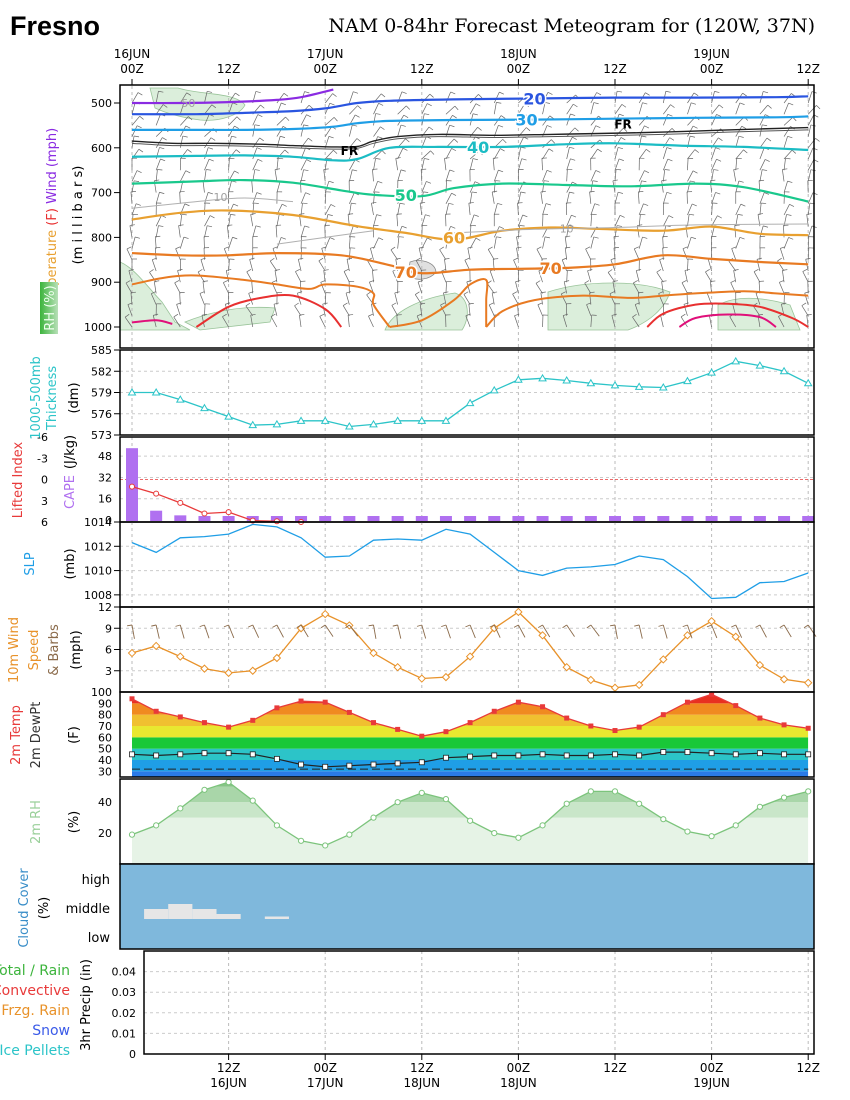  I want to click on lifted-index-point, so click(132, 486).